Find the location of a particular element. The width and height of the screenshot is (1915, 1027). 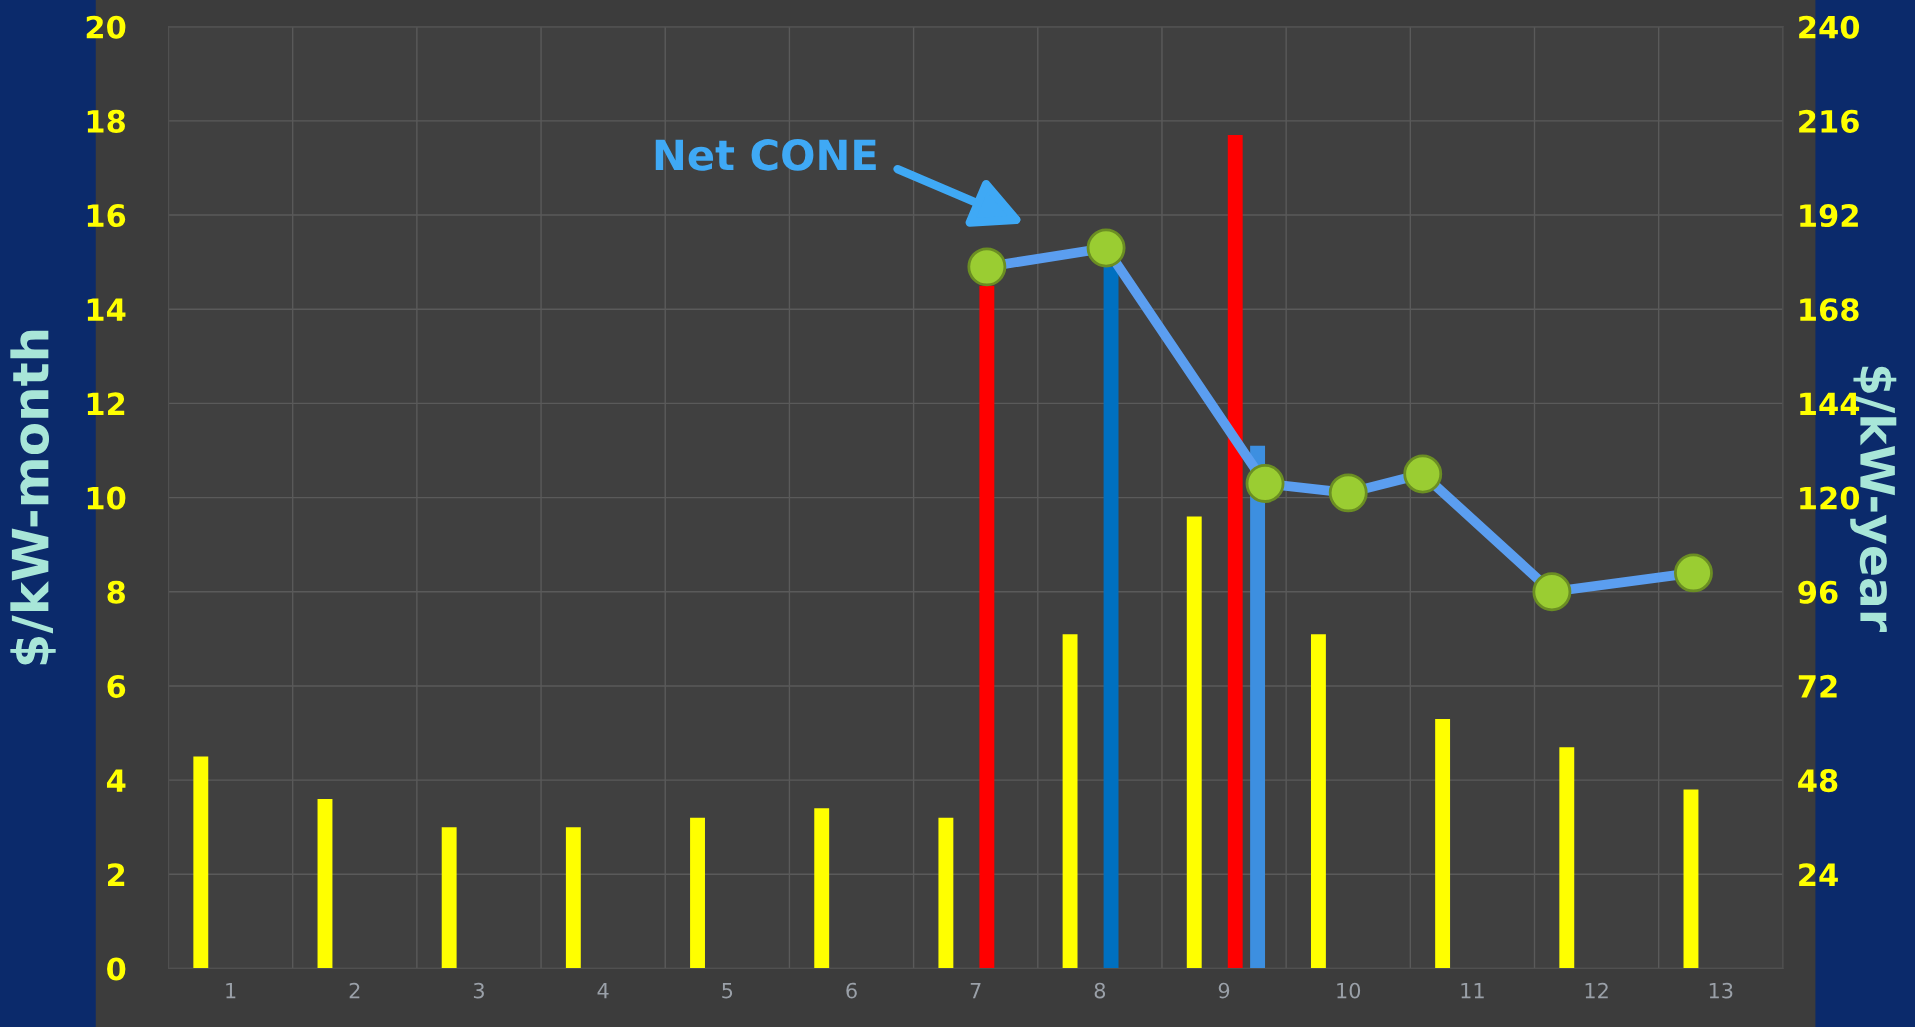

x-tick-label: 8 is located at coordinates (1100, 990).